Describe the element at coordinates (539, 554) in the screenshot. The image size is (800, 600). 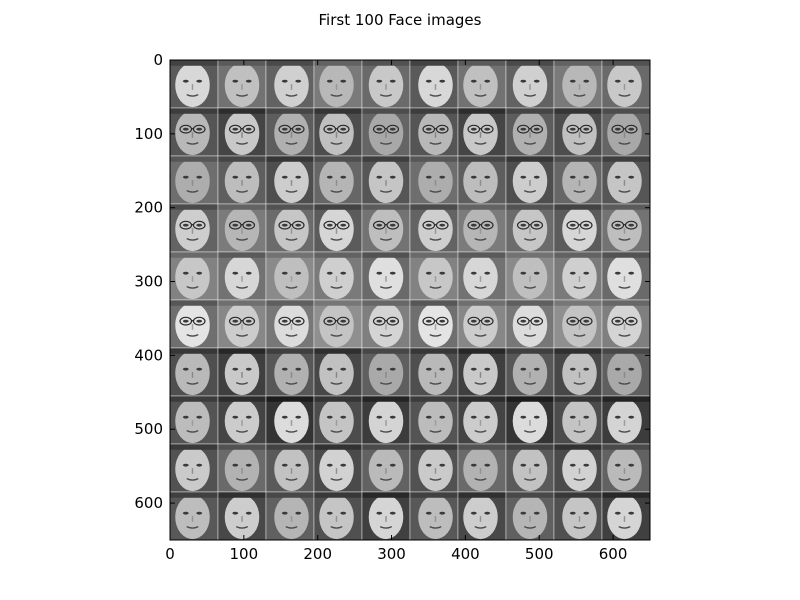
I see `x-tick-label: 500` at that location.